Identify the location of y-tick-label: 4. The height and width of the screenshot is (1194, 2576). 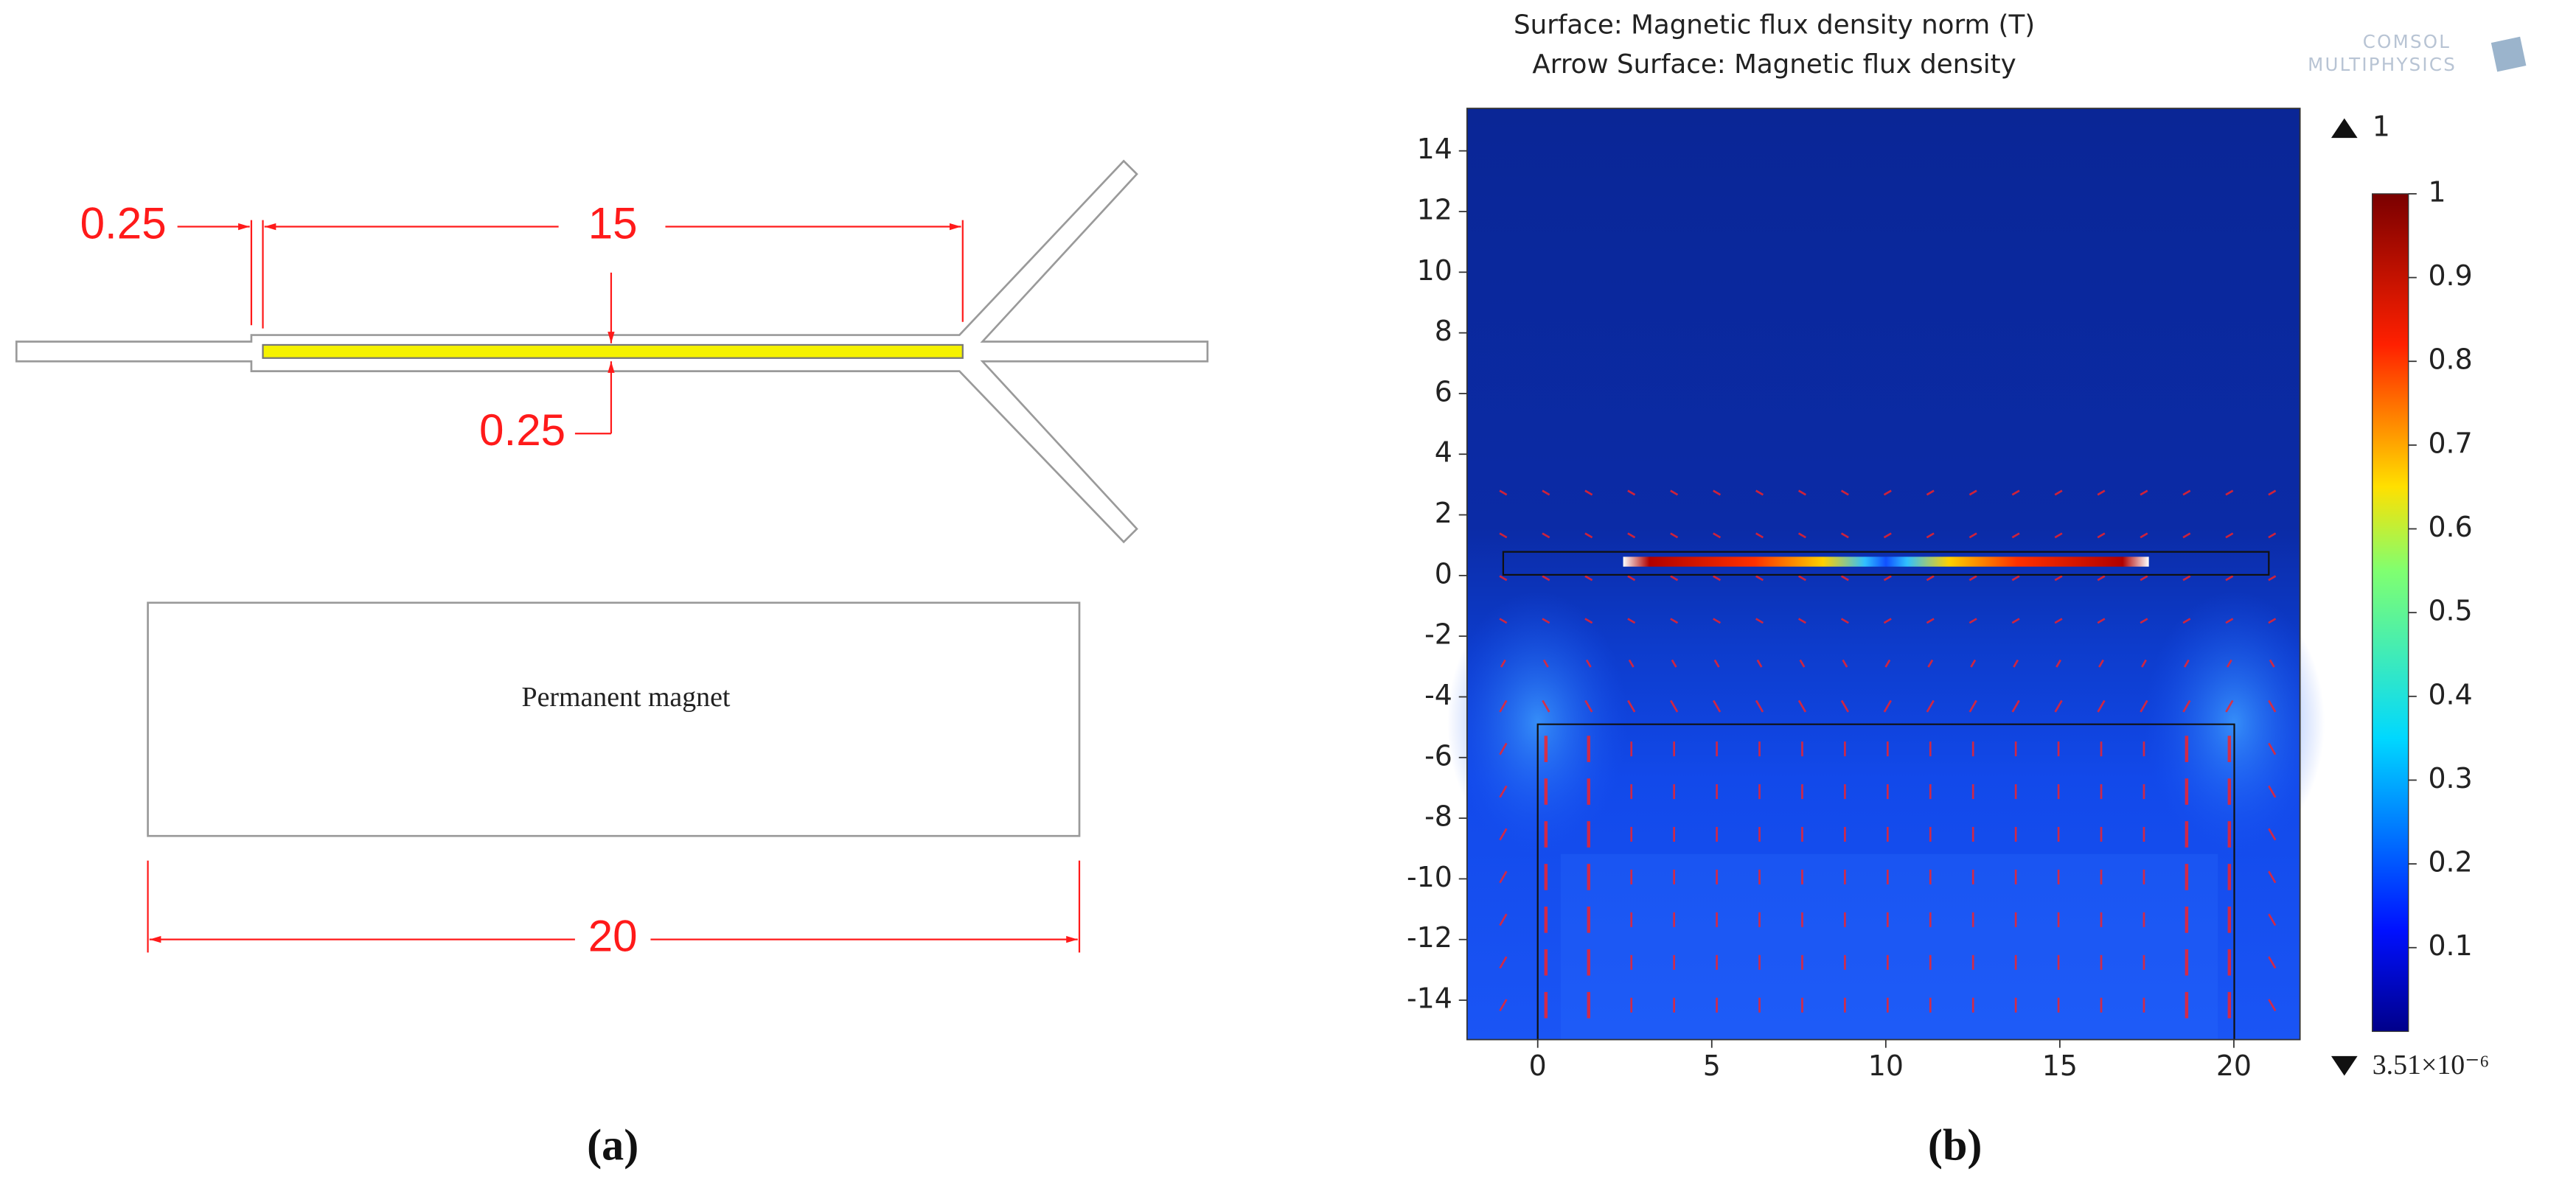
(1444, 453).